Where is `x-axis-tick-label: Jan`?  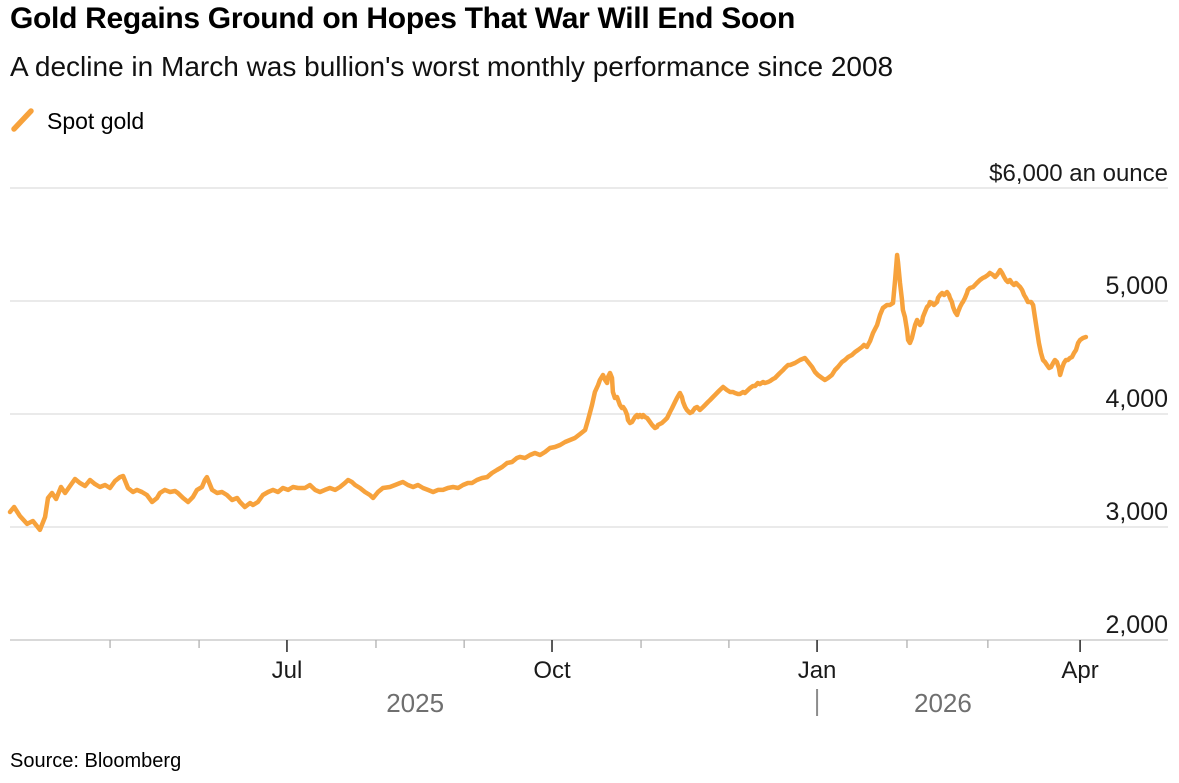 x-axis-tick-label: Jan is located at coordinates (817, 670).